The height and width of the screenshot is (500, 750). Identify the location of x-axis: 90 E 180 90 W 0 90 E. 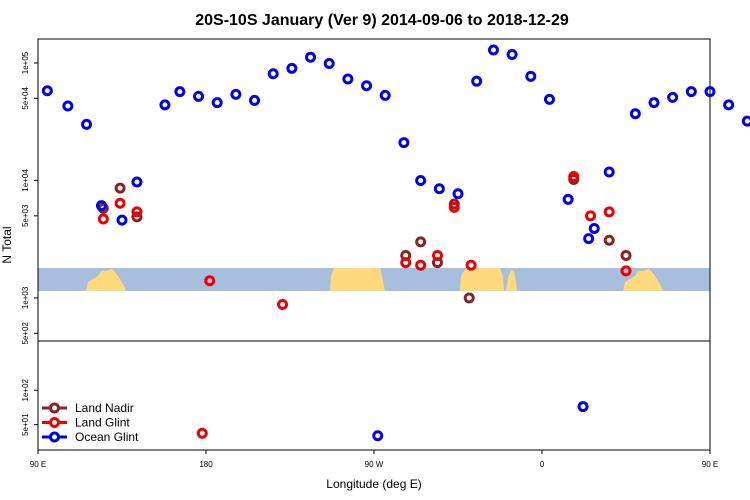
(374, 459).